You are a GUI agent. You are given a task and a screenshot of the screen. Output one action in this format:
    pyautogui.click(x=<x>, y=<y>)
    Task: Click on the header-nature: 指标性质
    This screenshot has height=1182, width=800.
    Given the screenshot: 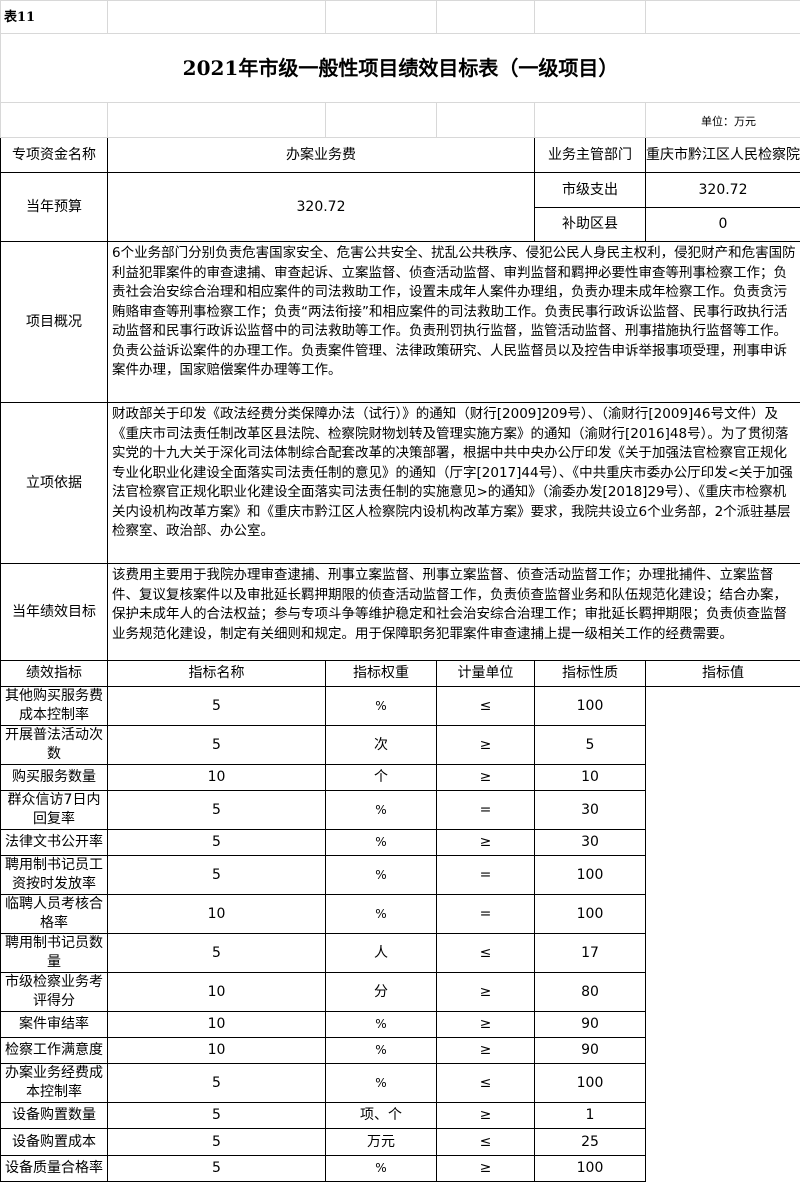 What is the action you would take?
    pyautogui.click(x=590, y=674)
    